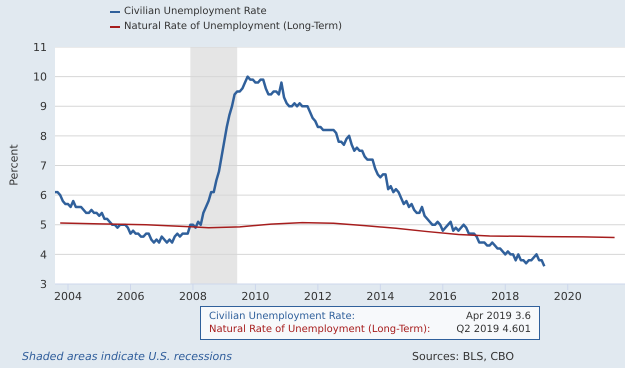 The image size is (625, 368). What do you see at coordinates (442, 296) in the screenshot?
I see `x-tick-label: 2016` at bounding box center [442, 296].